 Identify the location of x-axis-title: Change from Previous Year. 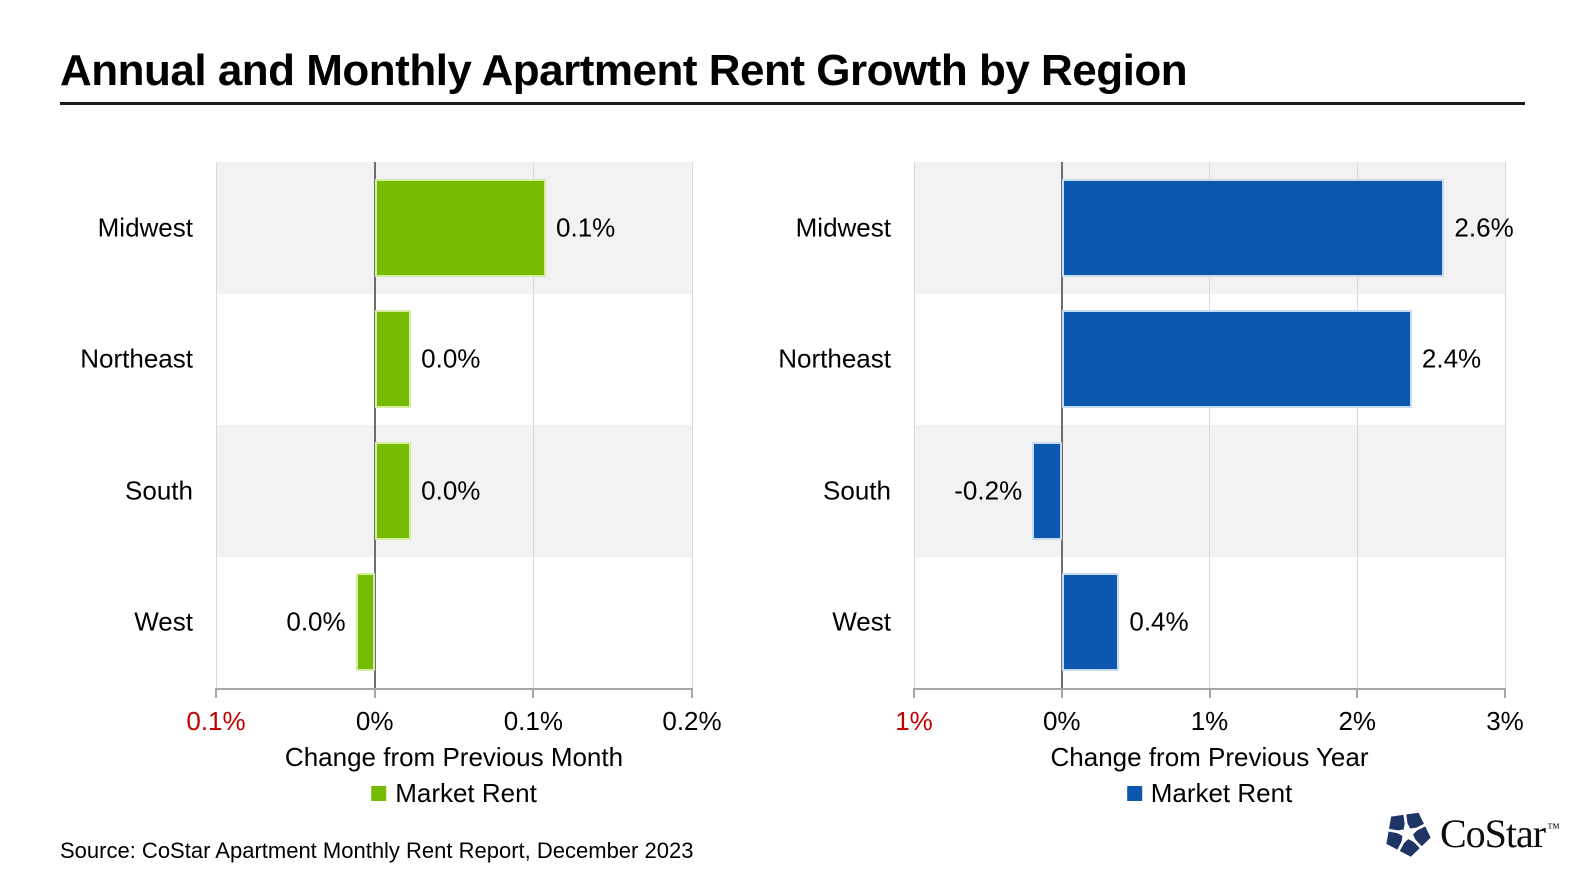
(1209, 757).